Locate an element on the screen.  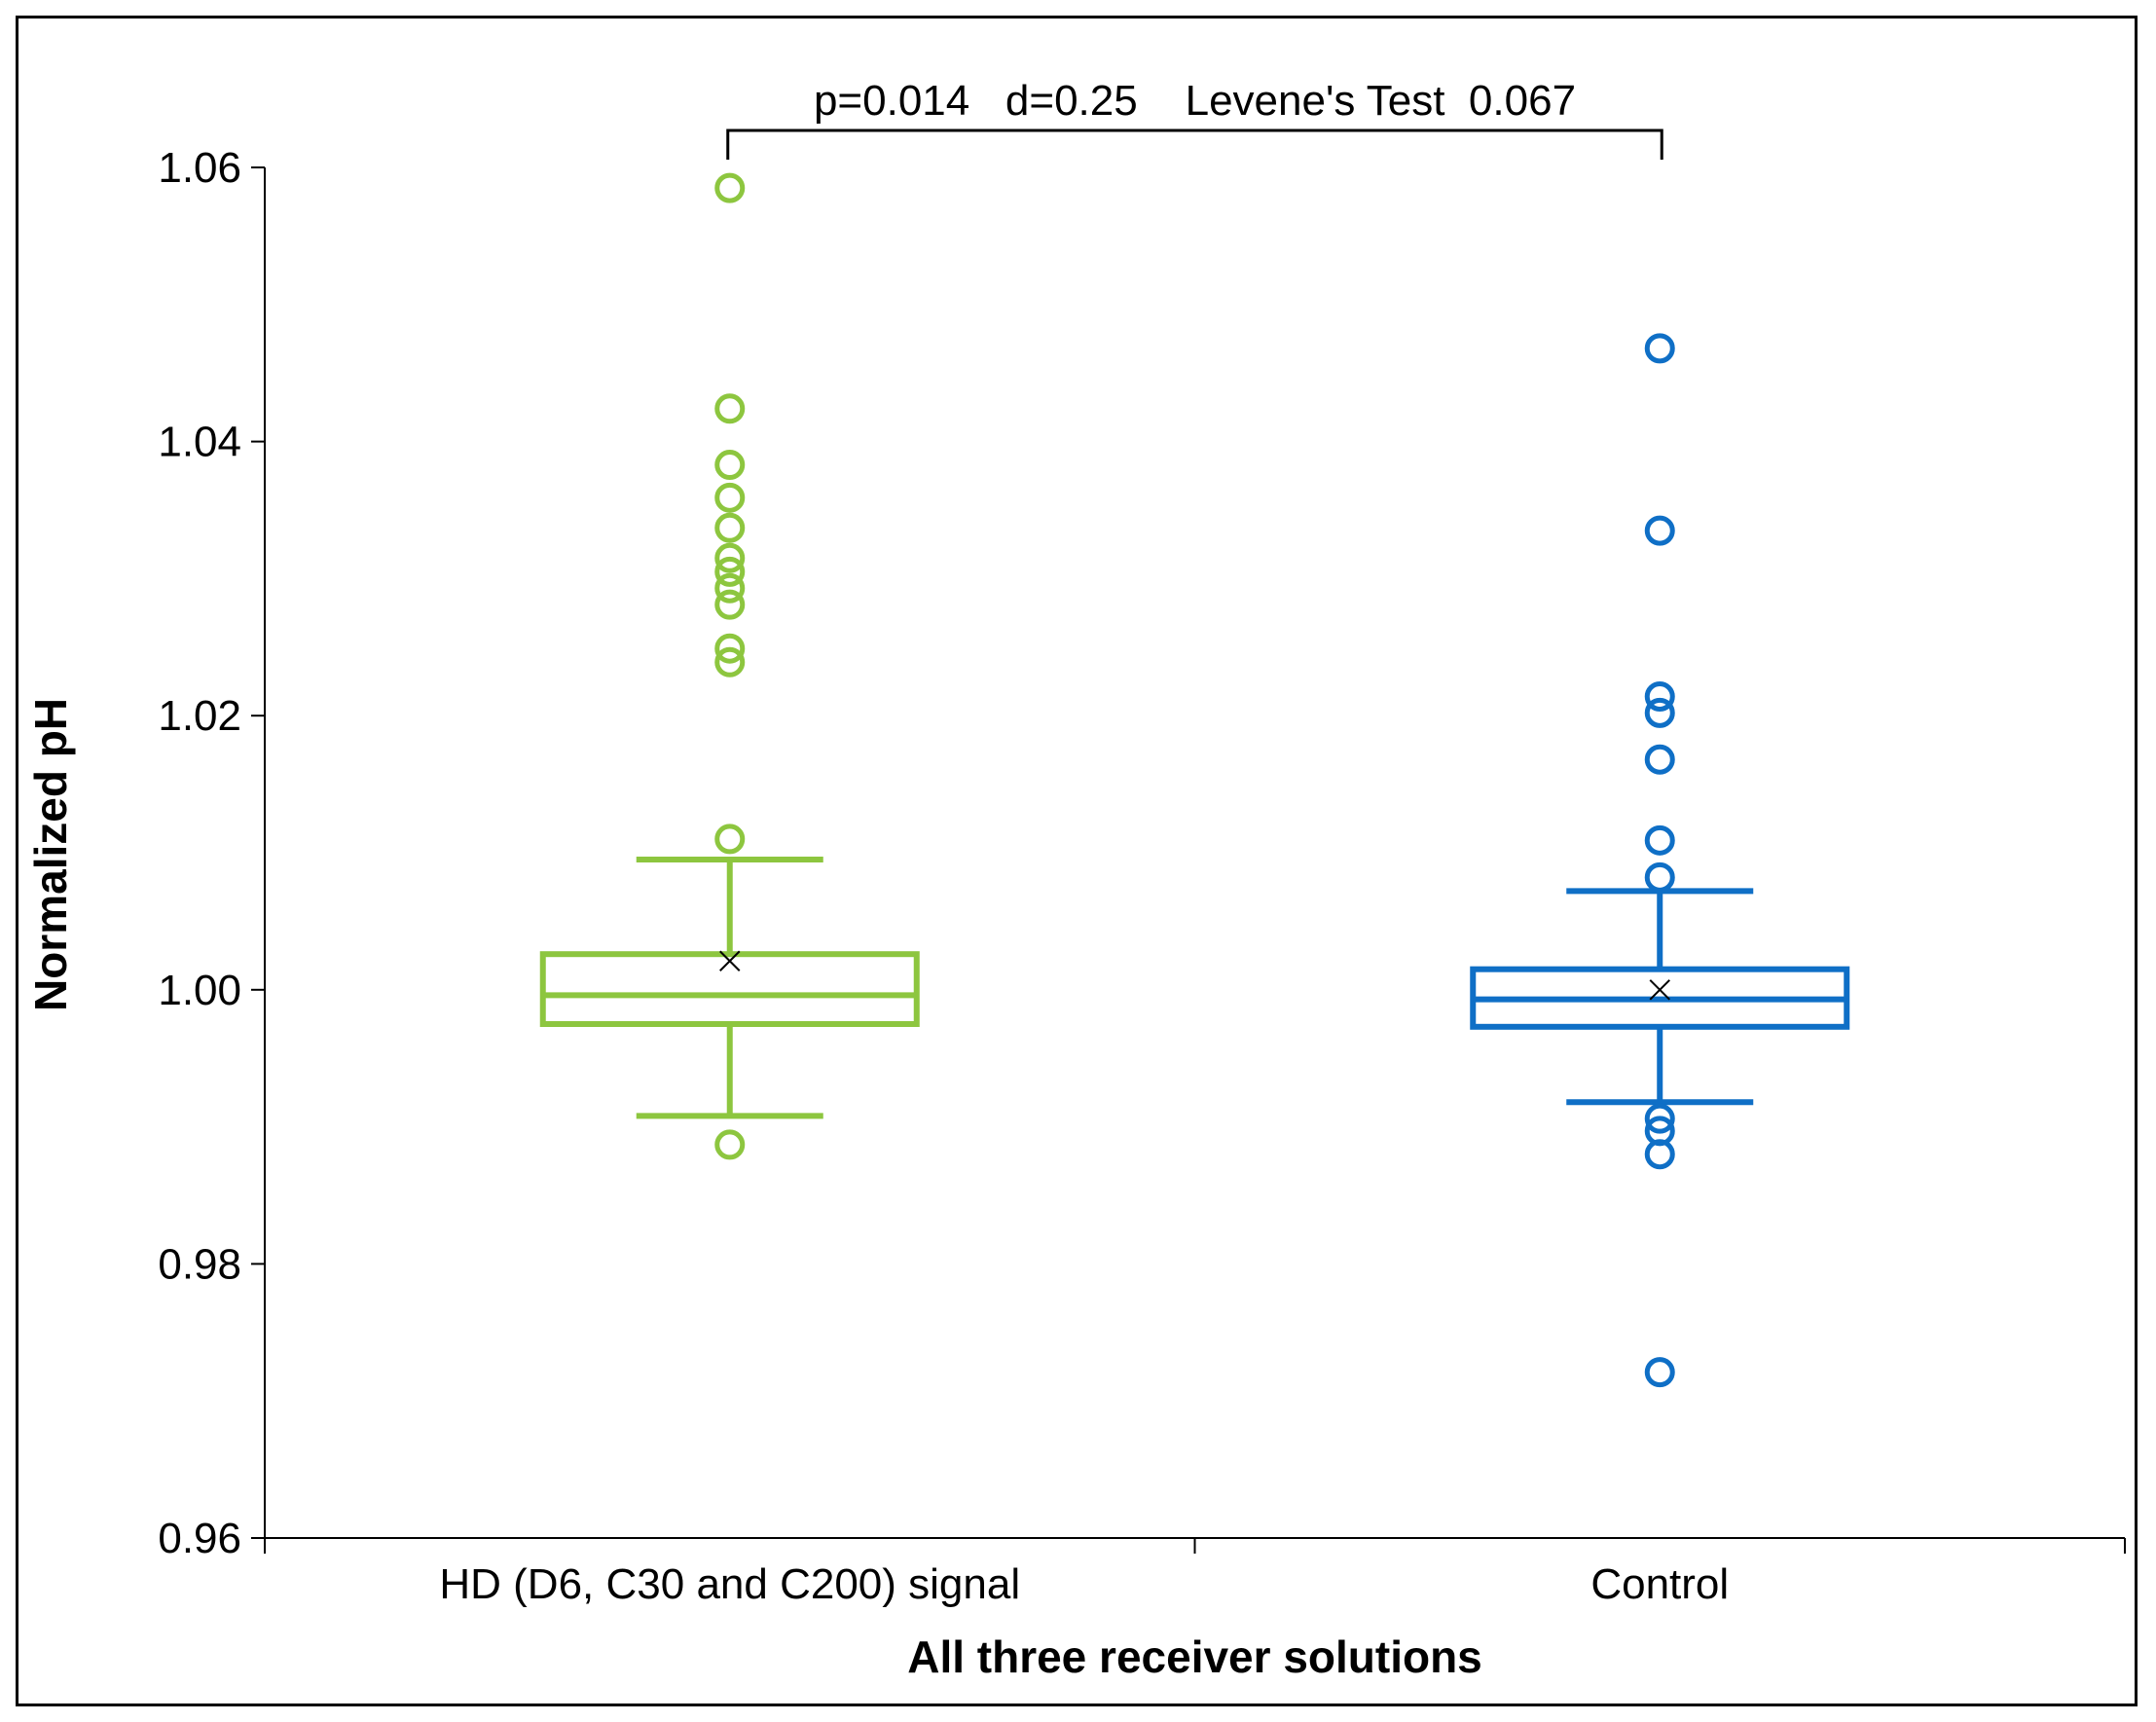
y-tick-label: 0.98 is located at coordinates (199, 1264).